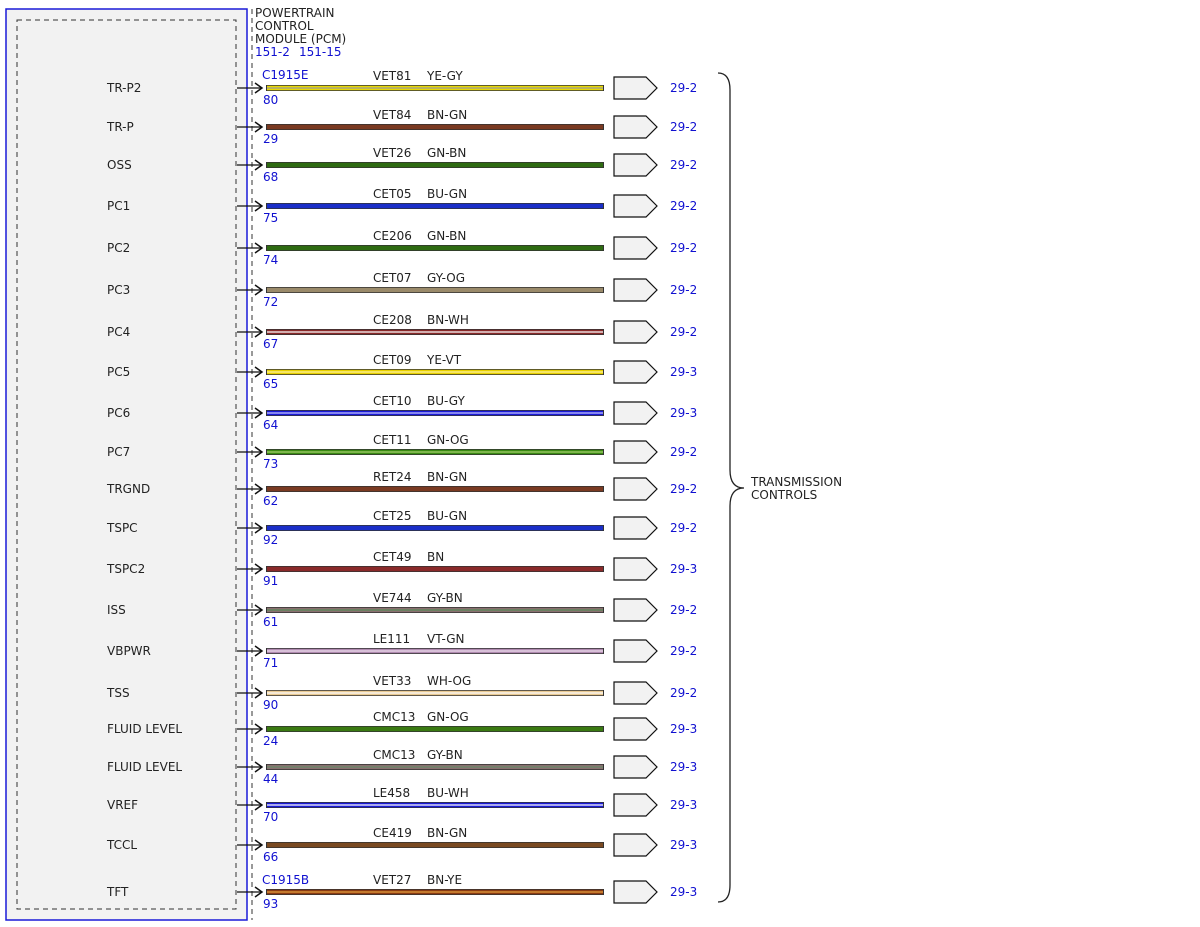 This screenshot has width=1200, height=927. What do you see at coordinates (270, 425) in the screenshot?
I see `pin-number: 64` at bounding box center [270, 425].